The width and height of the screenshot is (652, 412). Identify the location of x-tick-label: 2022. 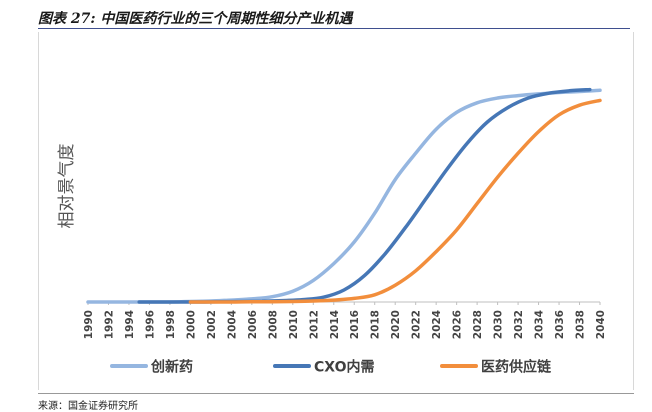
(417, 324).